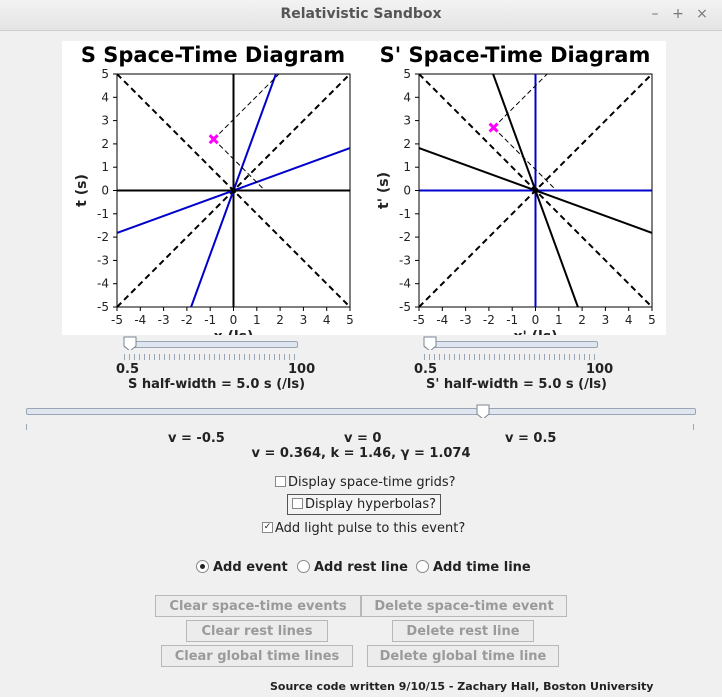 The image size is (722, 697). What do you see at coordinates (250, 567) in the screenshot?
I see `radio-add-event-label: Add event` at bounding box center [250, 567].